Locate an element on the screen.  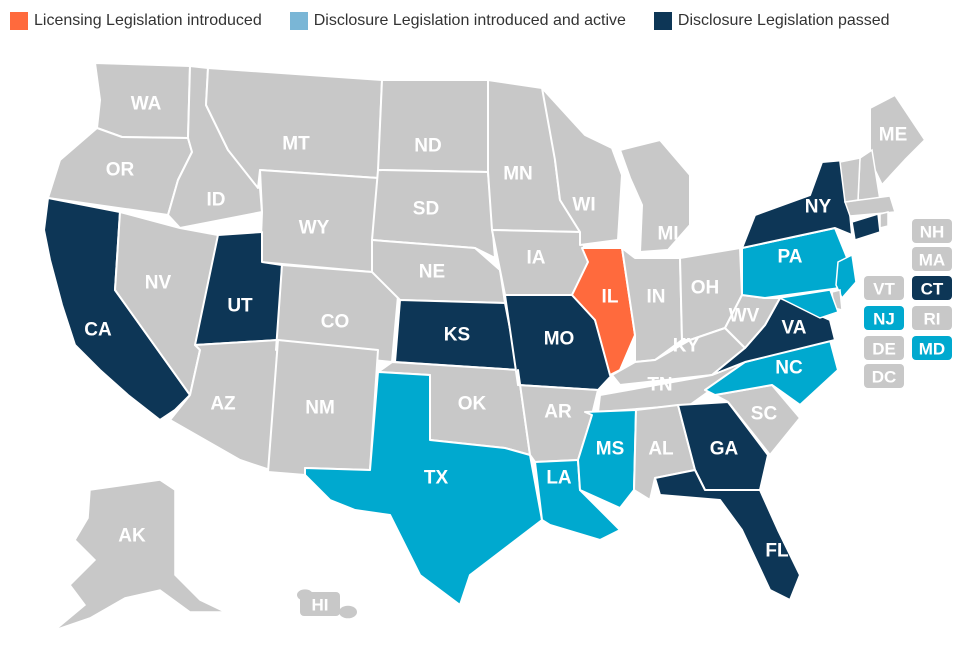
small-state-box-nh: NH is located at coordinates (932, 231).